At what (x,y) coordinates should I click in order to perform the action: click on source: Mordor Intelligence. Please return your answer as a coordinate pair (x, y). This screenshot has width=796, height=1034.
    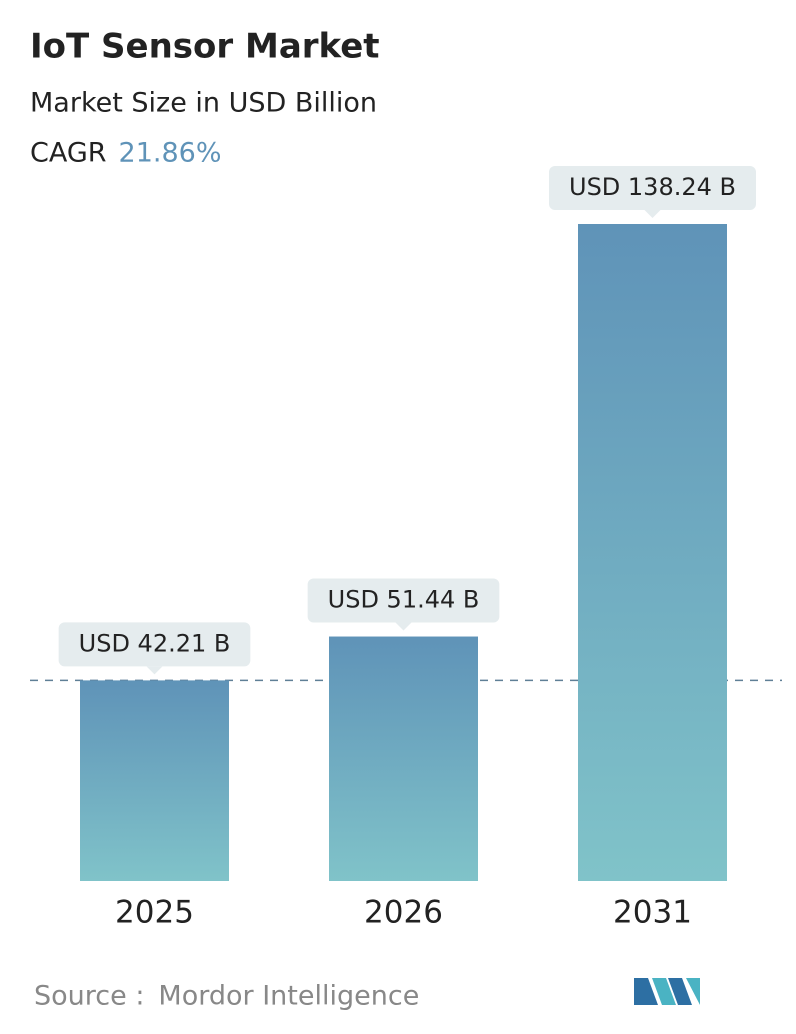
    Looking at the image, I should click on (288, 996).